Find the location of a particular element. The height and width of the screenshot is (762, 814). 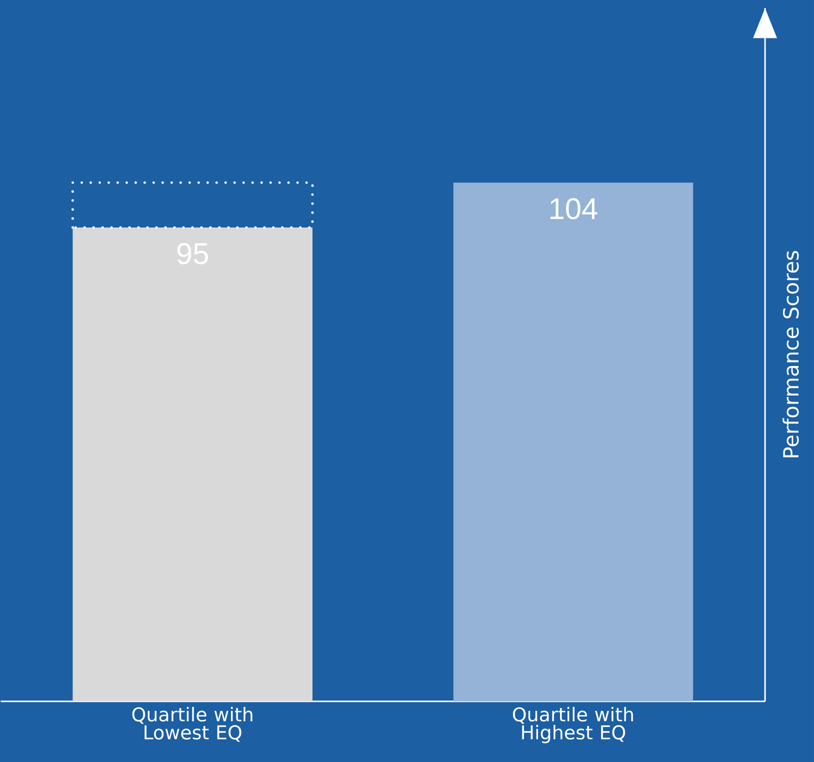

data-label: 104 is located at coordinates (574, 209).